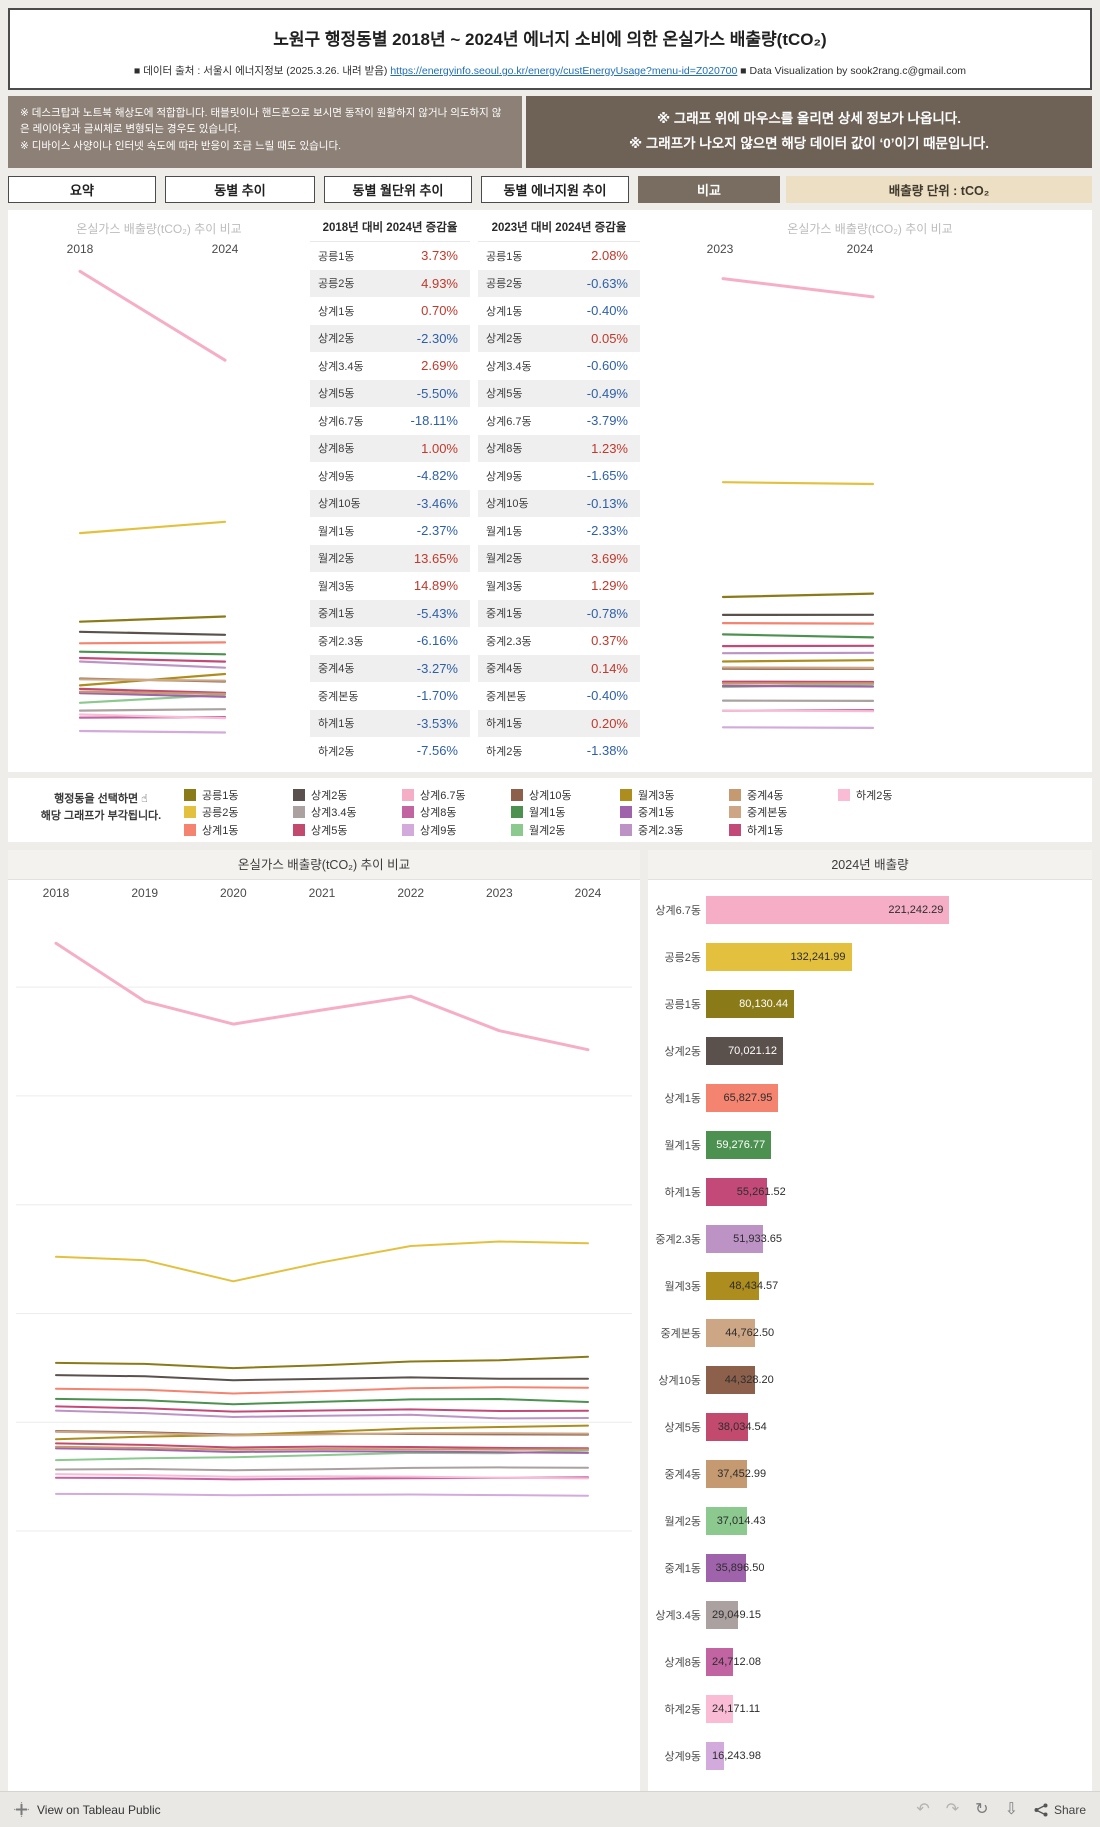 This screenshot has width=1100, height=1827. I want to click on tableau-attribution: View on Tableau Public, so click(87, 1809).